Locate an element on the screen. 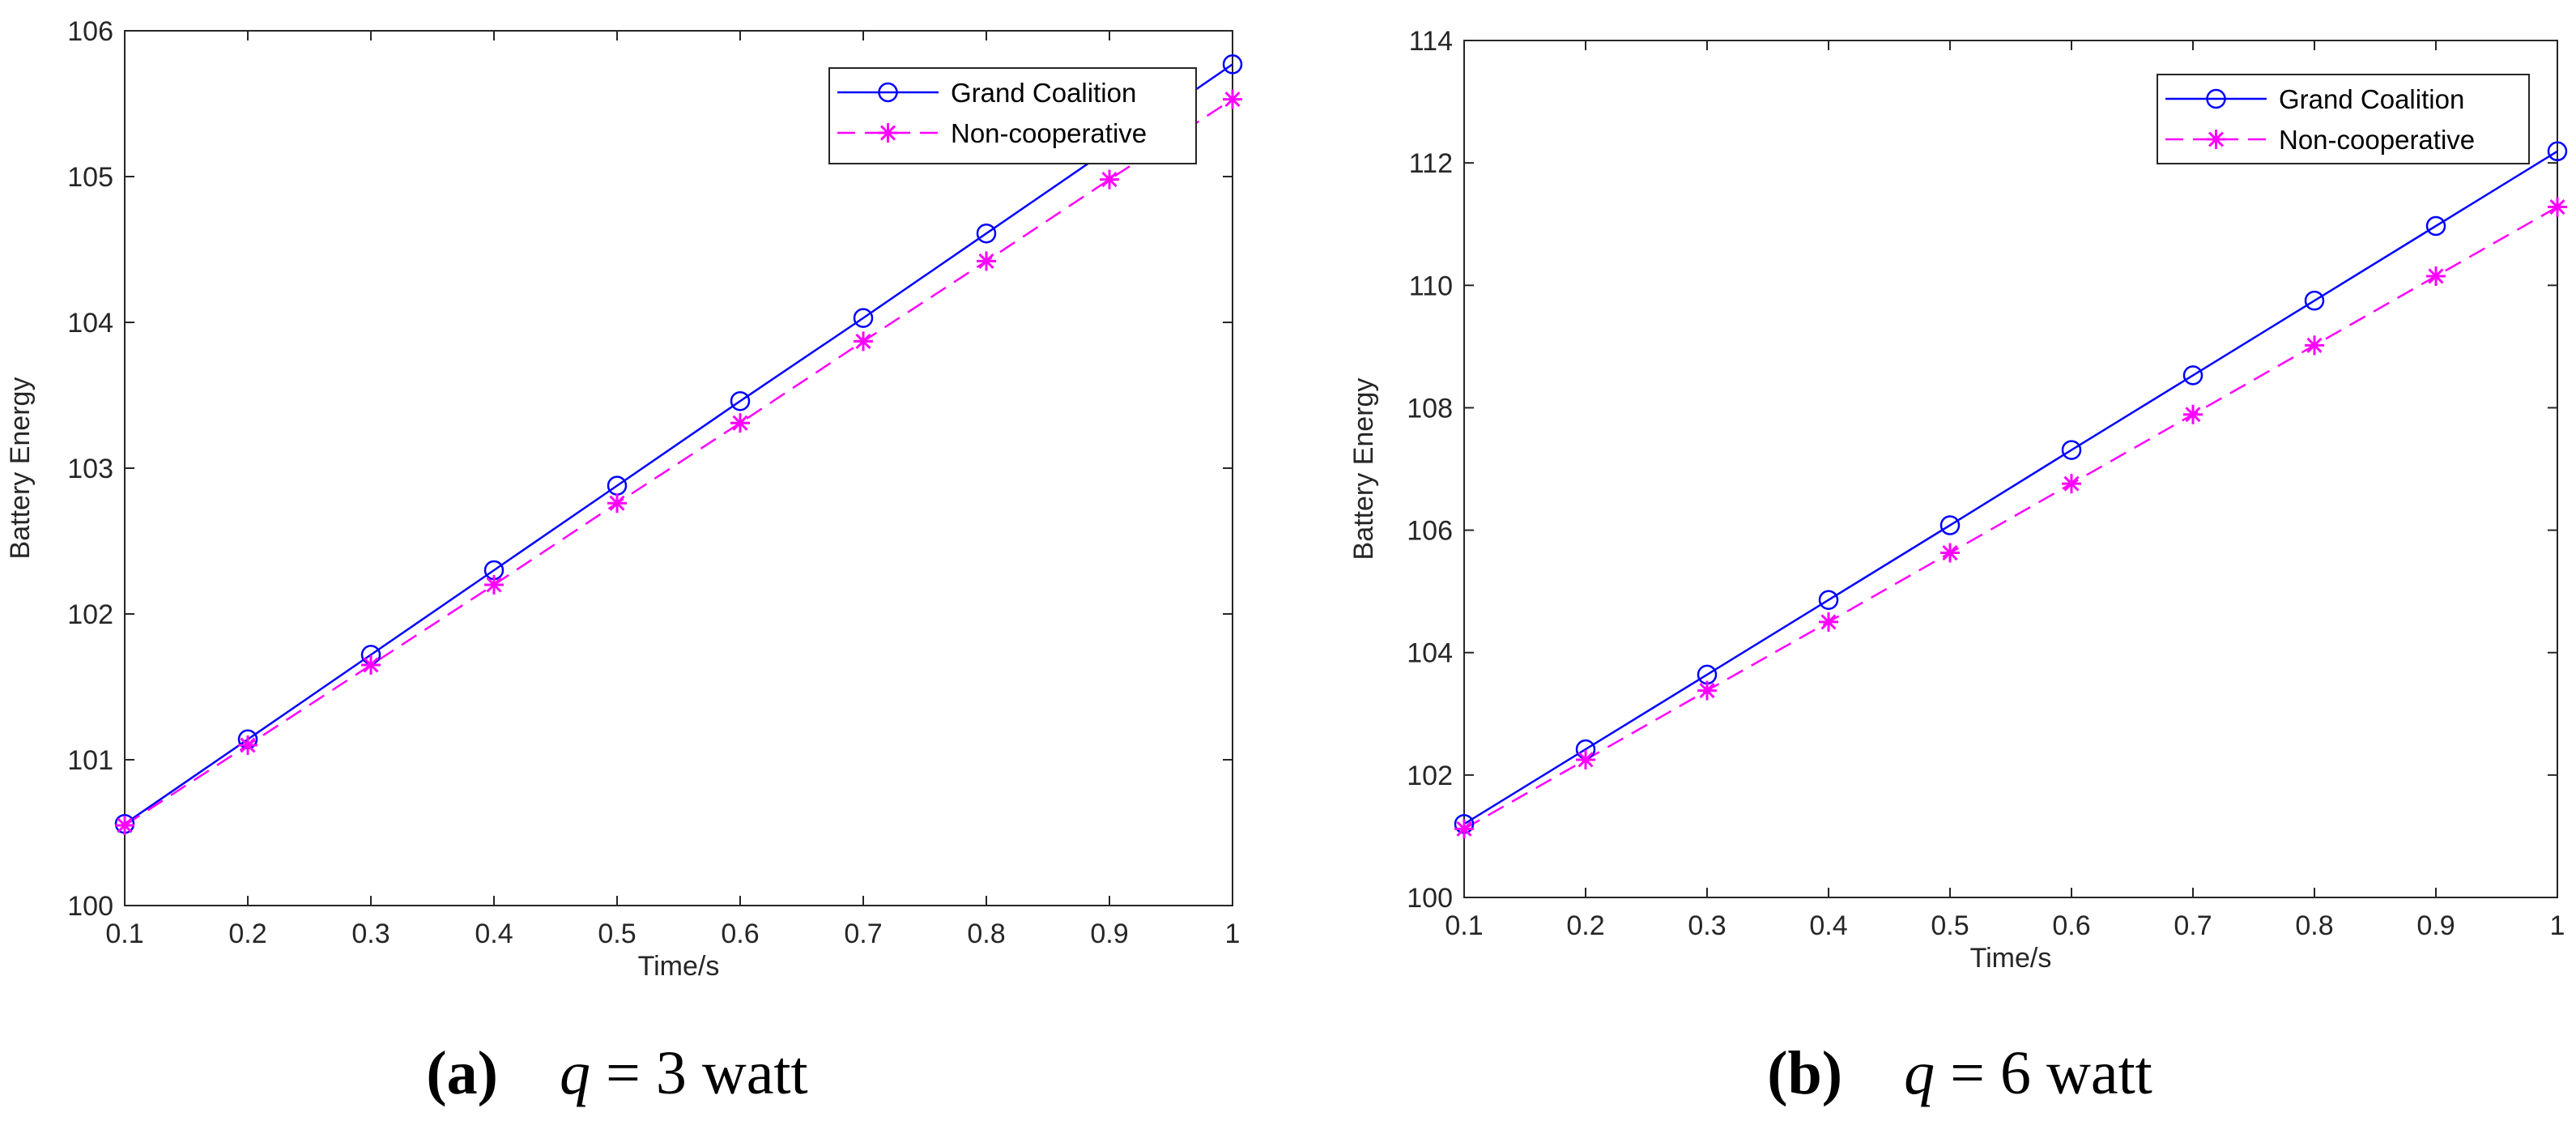 The width and height of the screenshot is (2576, 1121). y-tick-label: 110 is located at coordinates (1431, 286).